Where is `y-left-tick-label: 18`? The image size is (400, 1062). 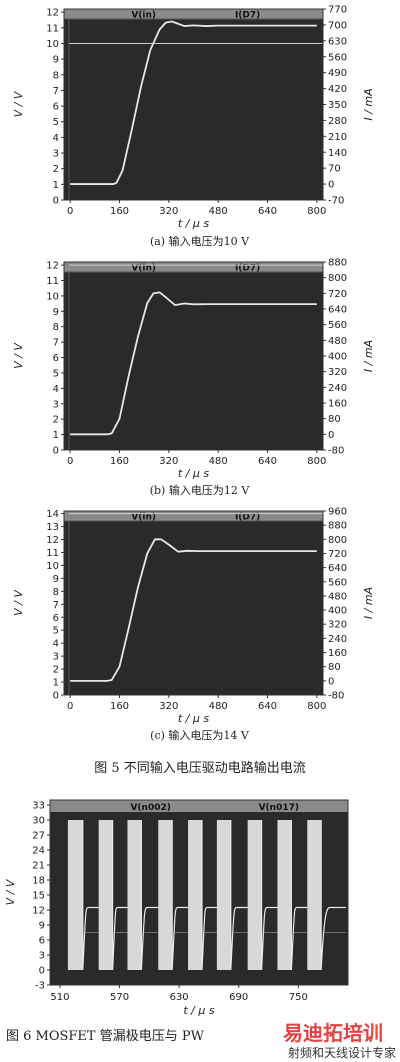 y-left-tick-label: 18 is located at coordinates (38, 881).